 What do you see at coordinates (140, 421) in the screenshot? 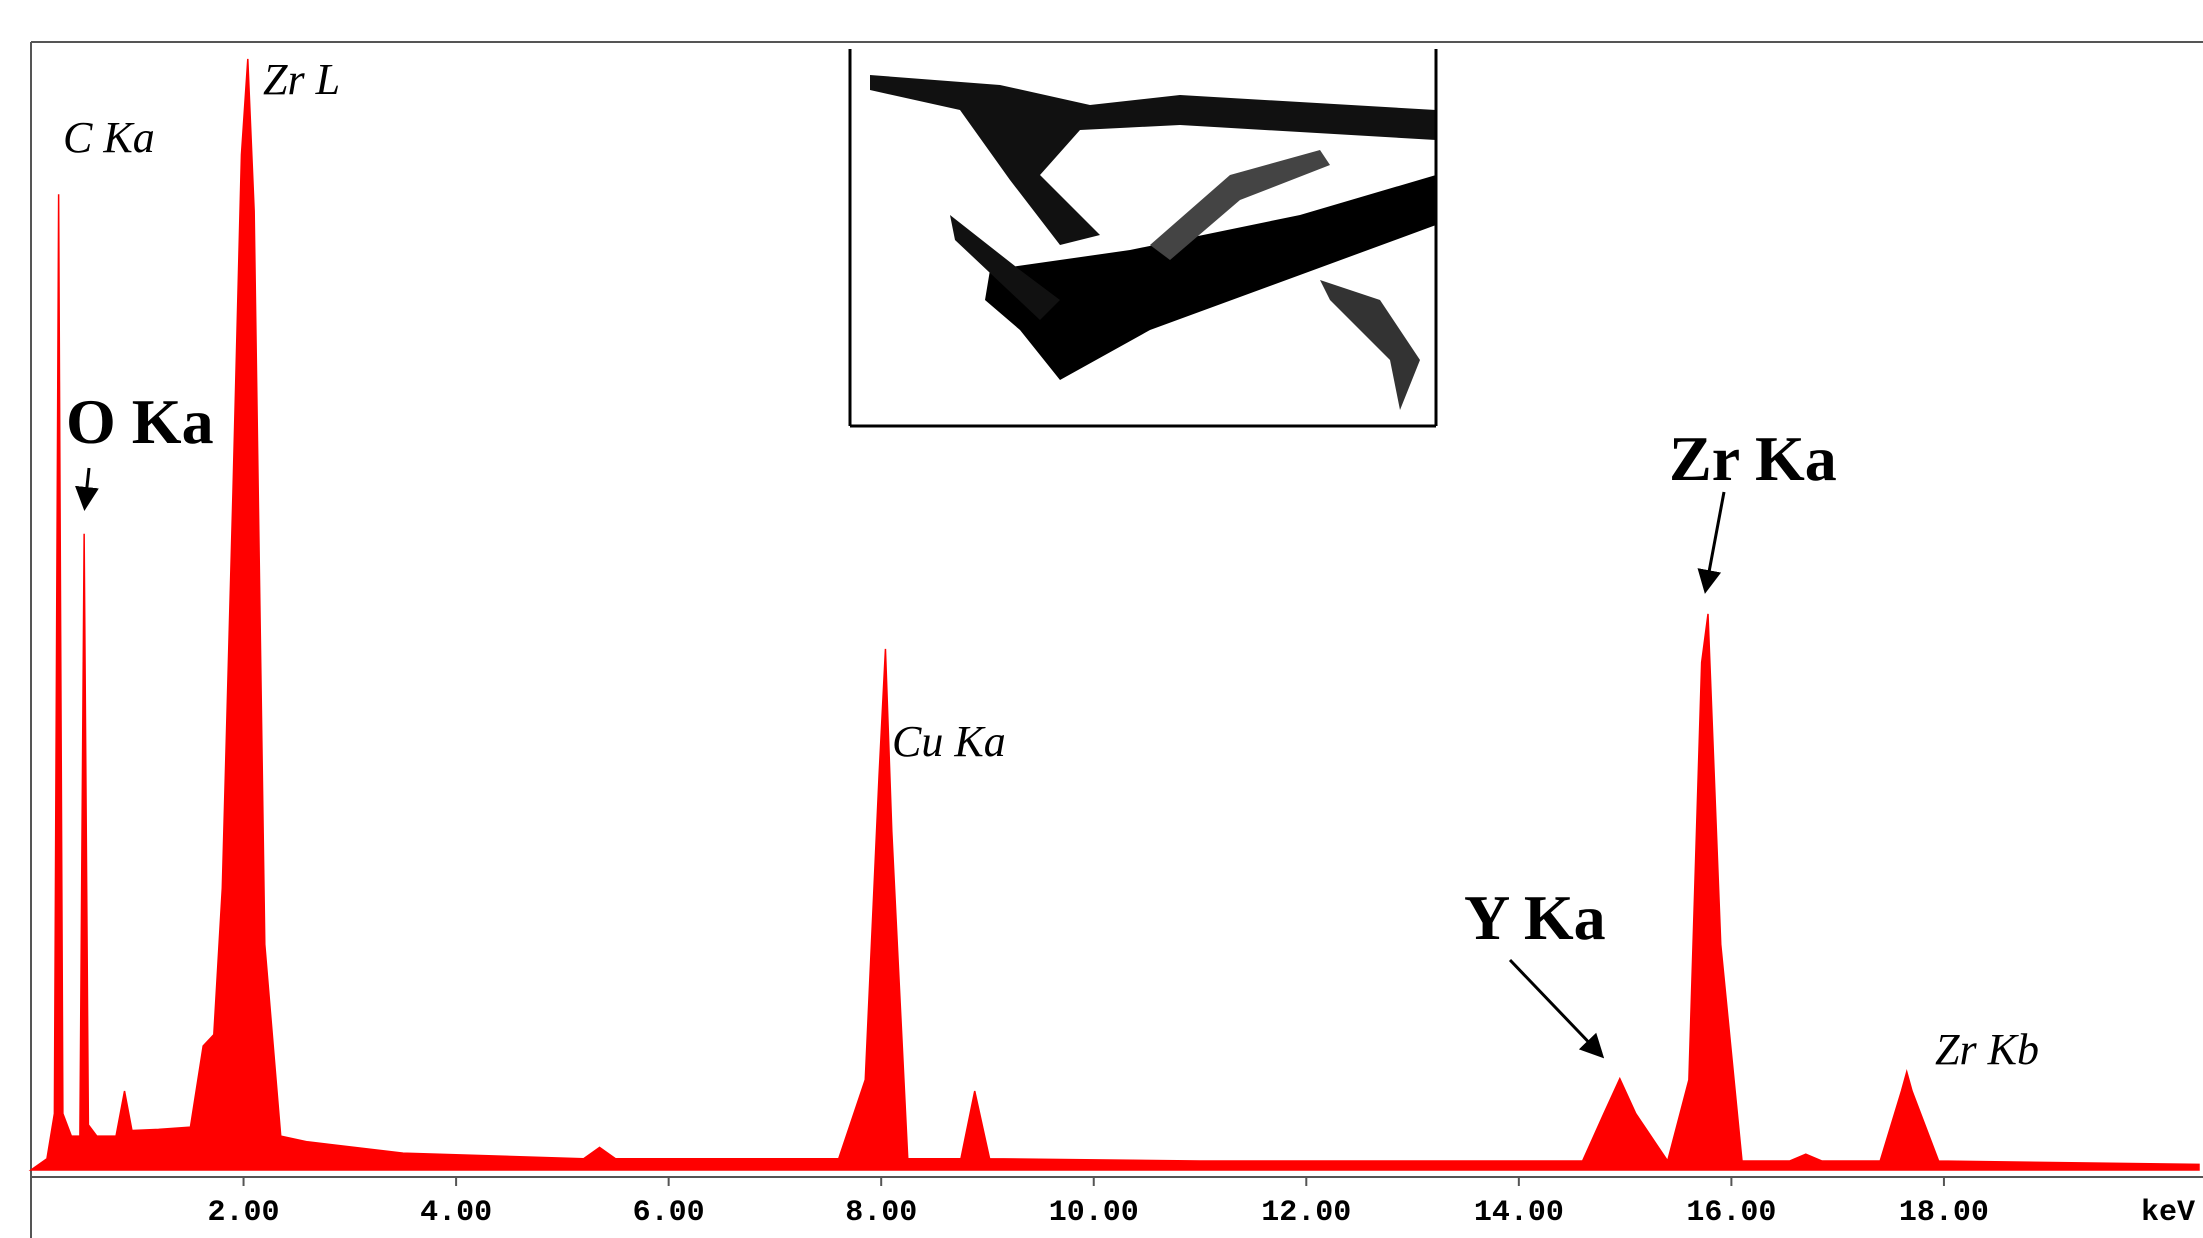
I see `annotation: O Ka` at bounding box center [140, 421].